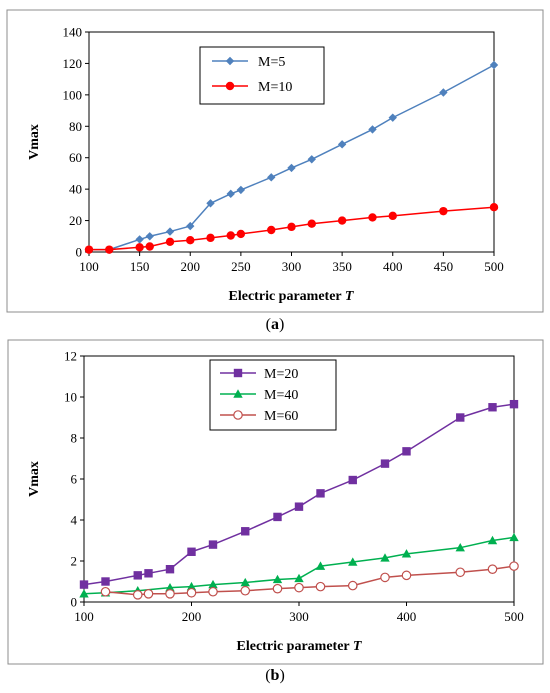 Image resolution: width=550 pixels, height=693 pixels. Describe the element at coordinates (444, 266) in the screenshot. I see `x-tick-label: 450` at that location.